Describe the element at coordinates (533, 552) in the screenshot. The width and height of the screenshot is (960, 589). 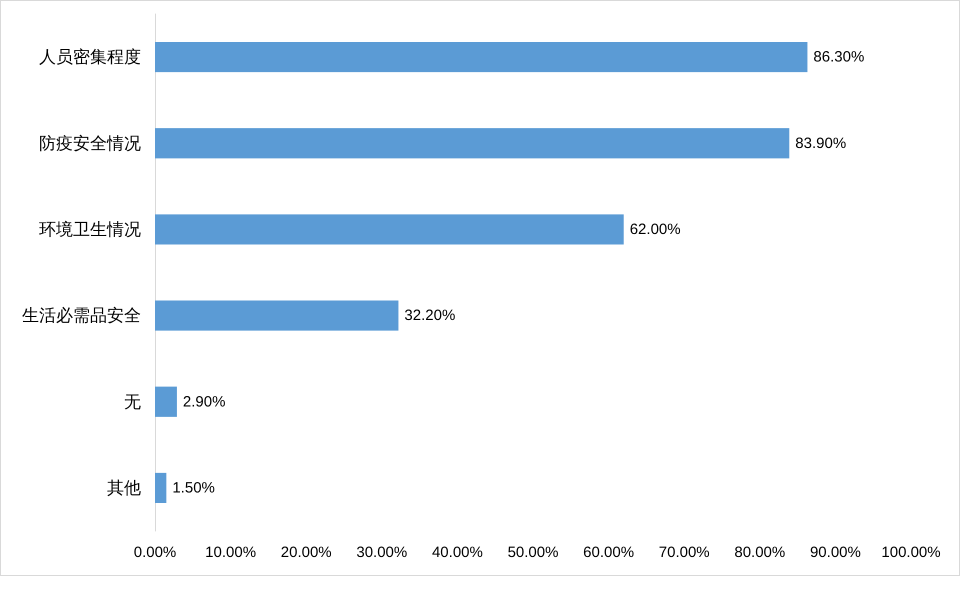
I see `x-tick-label: 50.00%` at that location.